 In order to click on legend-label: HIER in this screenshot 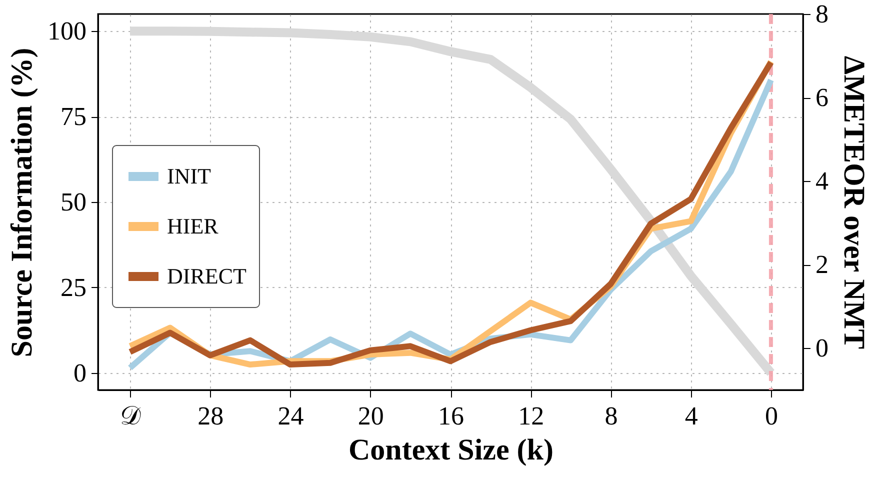, I will do `click(193, 226)`.